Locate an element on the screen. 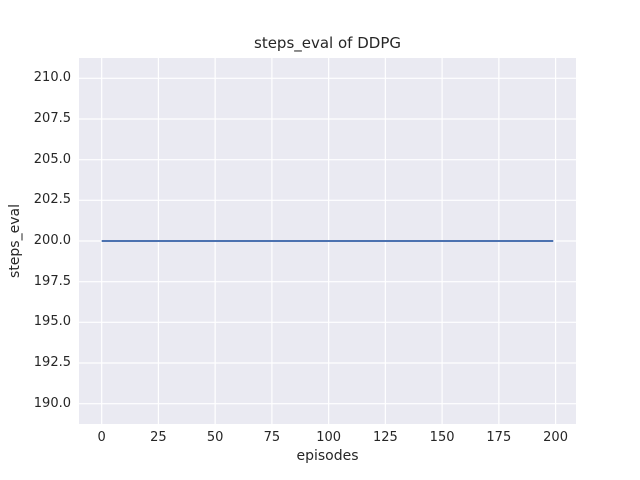  y-tick-label: 207.5 is located at coordinates (52, 118).